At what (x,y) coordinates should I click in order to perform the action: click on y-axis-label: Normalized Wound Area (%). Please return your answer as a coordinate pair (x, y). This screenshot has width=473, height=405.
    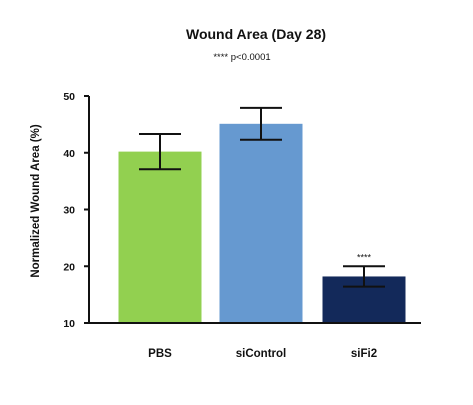
    Looking at the image, I should click on (36, 201).